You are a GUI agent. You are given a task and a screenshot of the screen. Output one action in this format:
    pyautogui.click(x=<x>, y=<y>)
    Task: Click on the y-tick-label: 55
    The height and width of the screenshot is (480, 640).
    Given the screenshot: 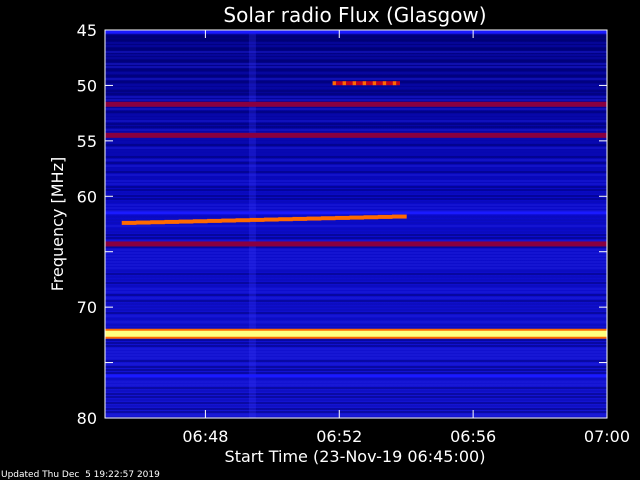 What is the action you would take?
    pyautogui.click(x=87, y=141)
    